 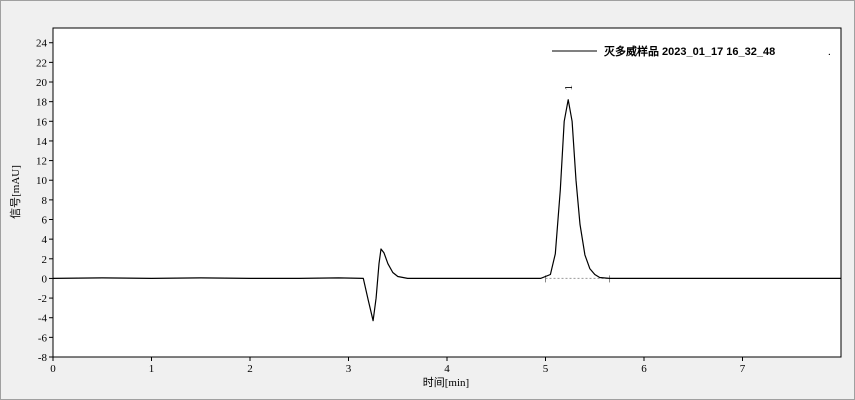 What do you see at coordinates (41, 63) in the screenshot?
I see `y-tick-label: 22` at bounding box center [41, 63].